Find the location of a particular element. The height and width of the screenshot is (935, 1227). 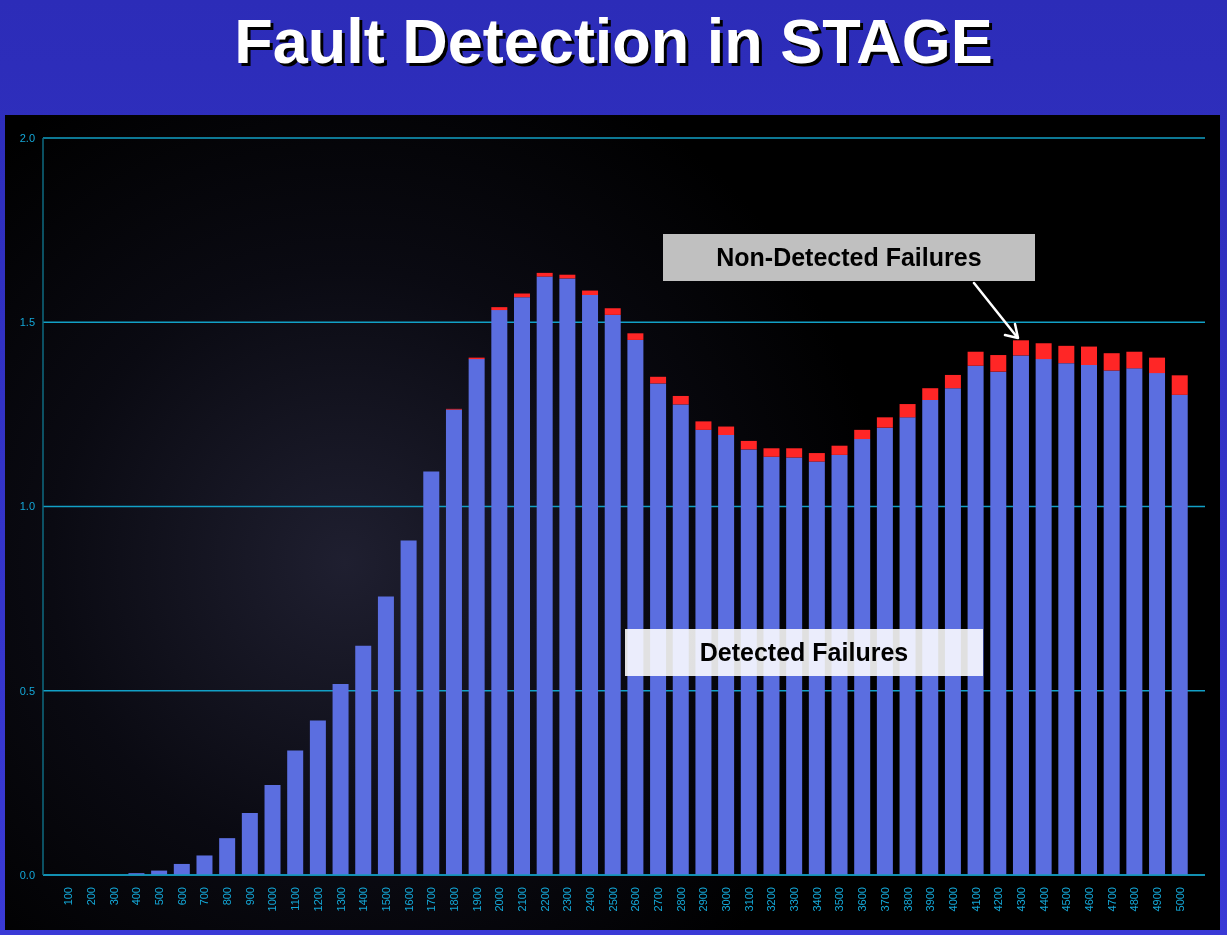

x-tick-label: 1100 is located at coordinates (295, 899).